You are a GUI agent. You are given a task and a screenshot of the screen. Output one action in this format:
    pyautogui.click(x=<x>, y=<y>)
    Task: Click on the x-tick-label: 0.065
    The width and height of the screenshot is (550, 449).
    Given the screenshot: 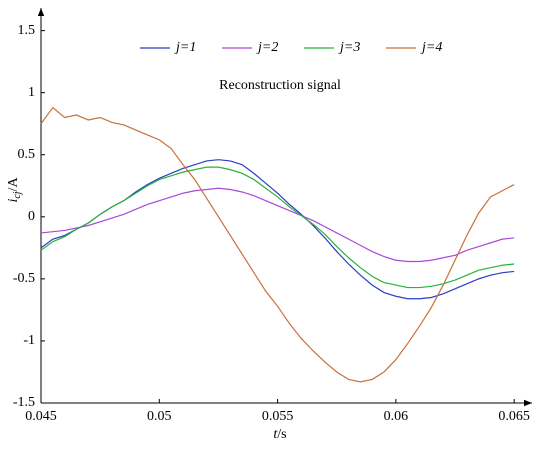 What is the action you would take?
    pyautogui.click(x=514, y=416)
    